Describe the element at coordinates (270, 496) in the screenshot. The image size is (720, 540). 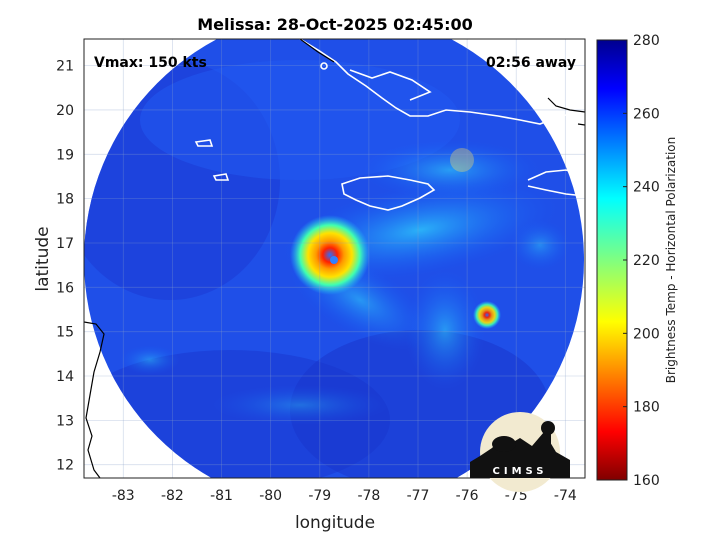
I see `x-tick-label: -80` at that location.